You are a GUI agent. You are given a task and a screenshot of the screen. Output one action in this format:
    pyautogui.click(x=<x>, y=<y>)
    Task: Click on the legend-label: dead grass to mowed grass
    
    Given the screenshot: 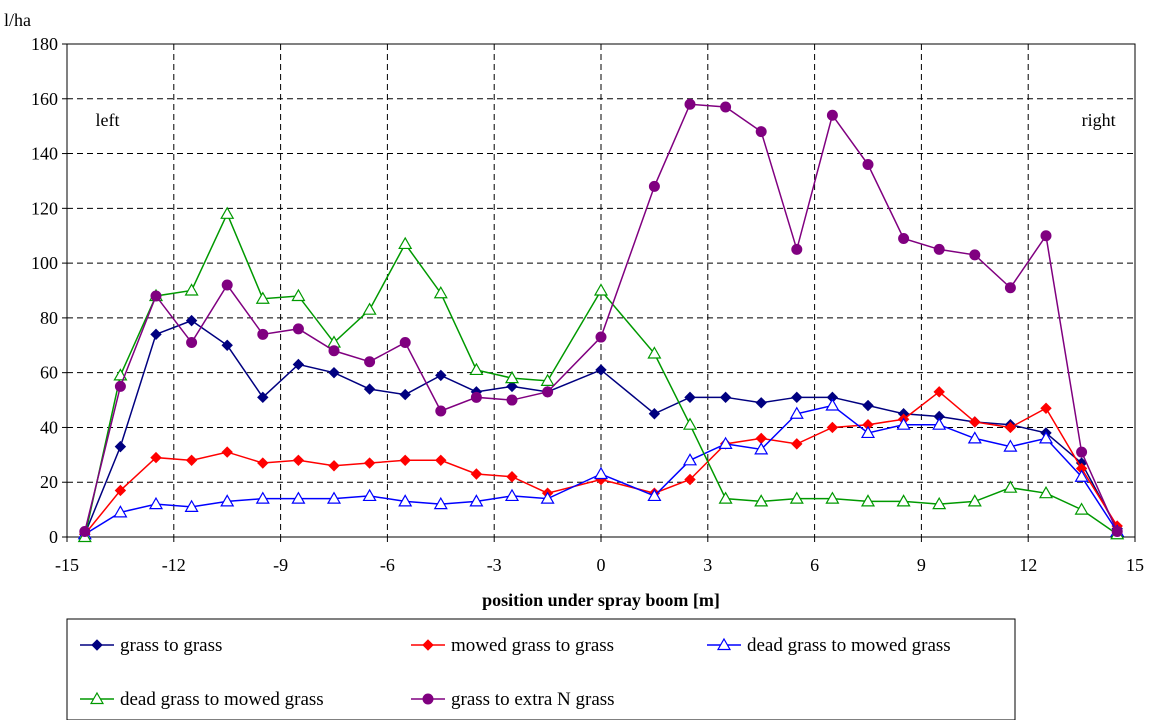 What is the action you would take?
    pyautogui.click(x=849, y=645)
    